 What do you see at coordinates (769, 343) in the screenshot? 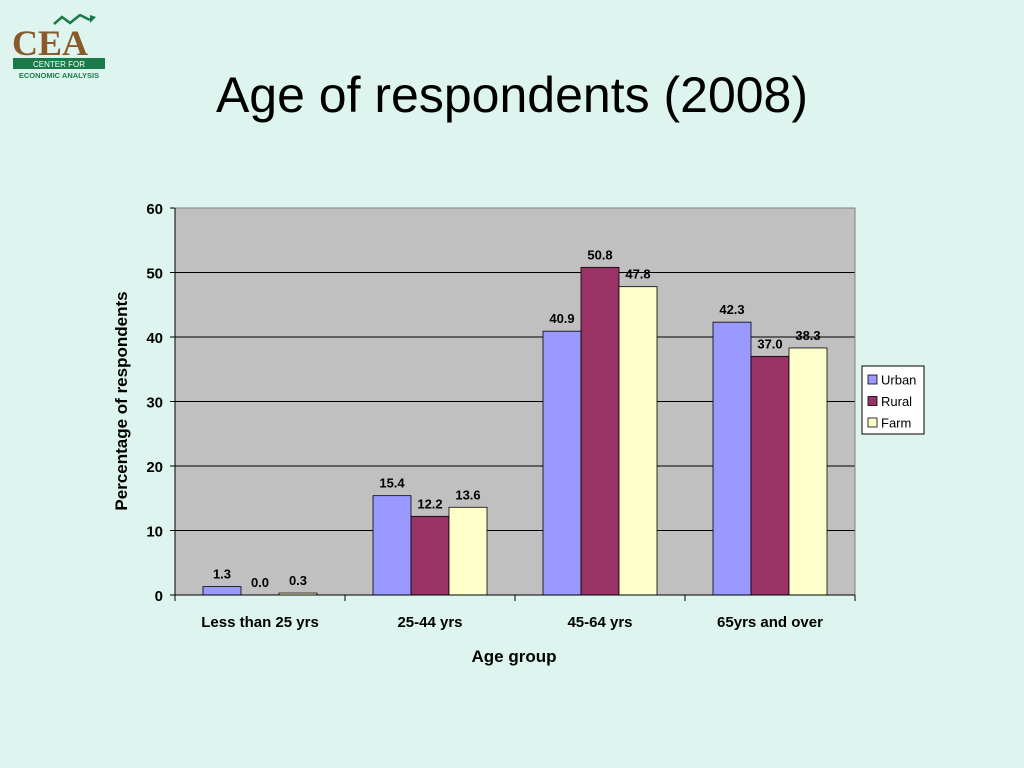
I see `data-label: 37.0` at bounding box center [769, 343].